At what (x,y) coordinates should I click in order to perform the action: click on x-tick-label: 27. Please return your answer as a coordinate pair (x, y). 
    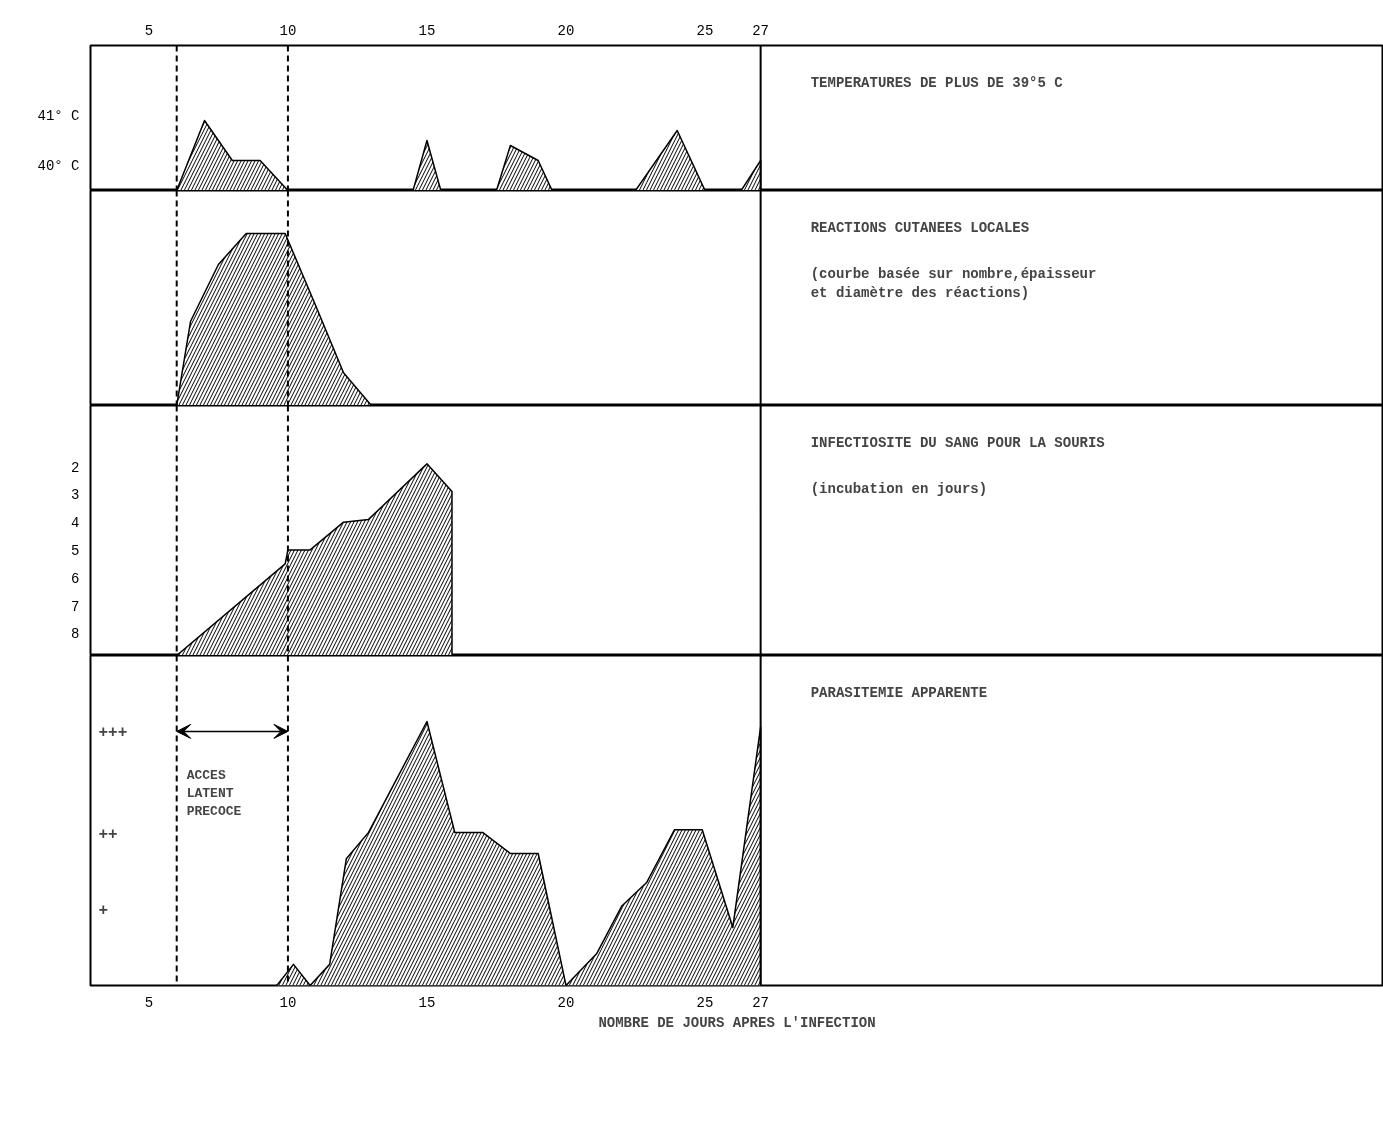
    Looking at the image, I should click on (761, 1002).